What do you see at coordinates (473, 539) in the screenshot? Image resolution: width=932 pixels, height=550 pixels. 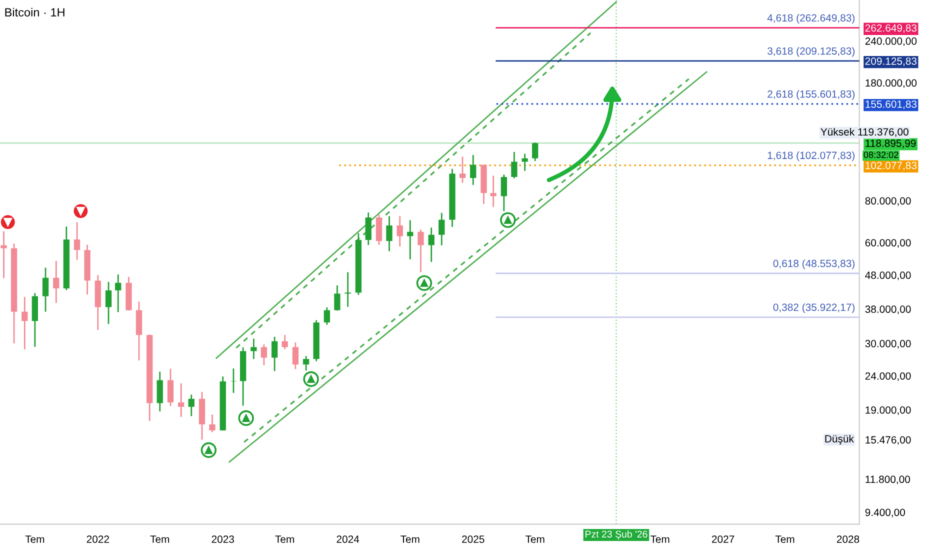 I see `x-tick-label: 2025` at bounding box center [473, 539].